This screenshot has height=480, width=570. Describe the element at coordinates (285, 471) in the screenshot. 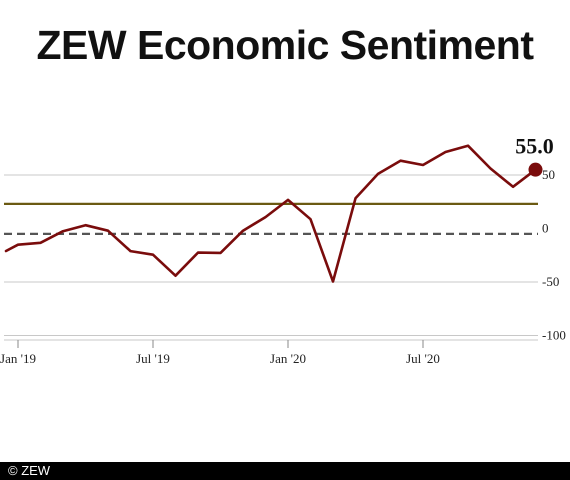

I see `copyright-footer: © ZEW` at that location.